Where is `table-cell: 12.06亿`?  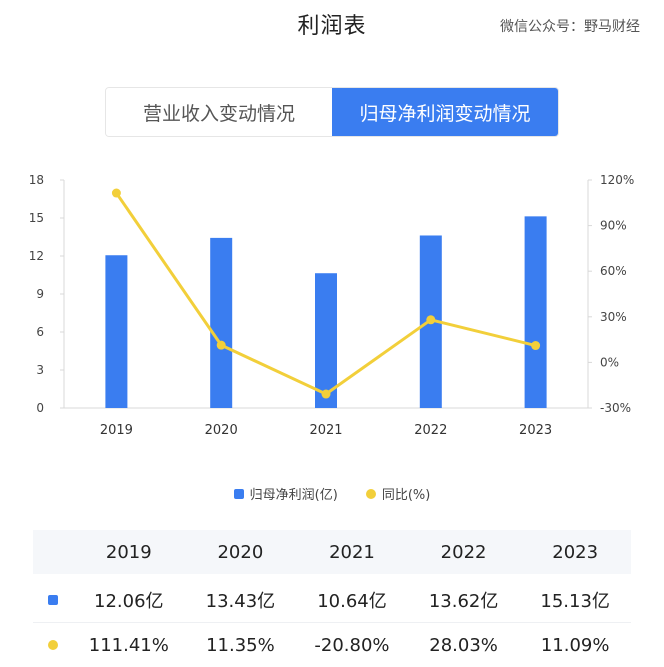
table-cell: 12.06亿 is located at coordinates (129, 601).